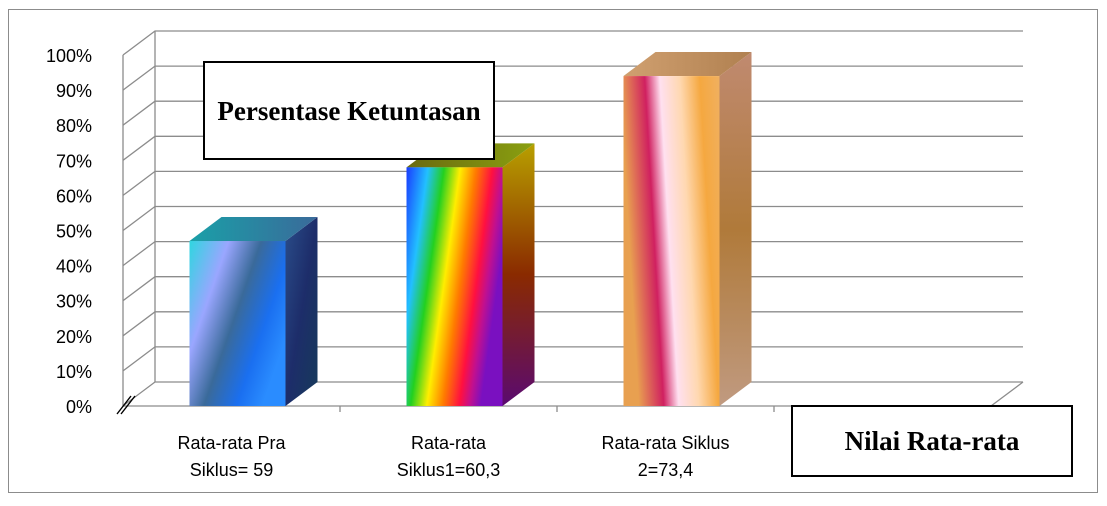  I want to click on x-category-label: Rata-rata, so click(449, 443).